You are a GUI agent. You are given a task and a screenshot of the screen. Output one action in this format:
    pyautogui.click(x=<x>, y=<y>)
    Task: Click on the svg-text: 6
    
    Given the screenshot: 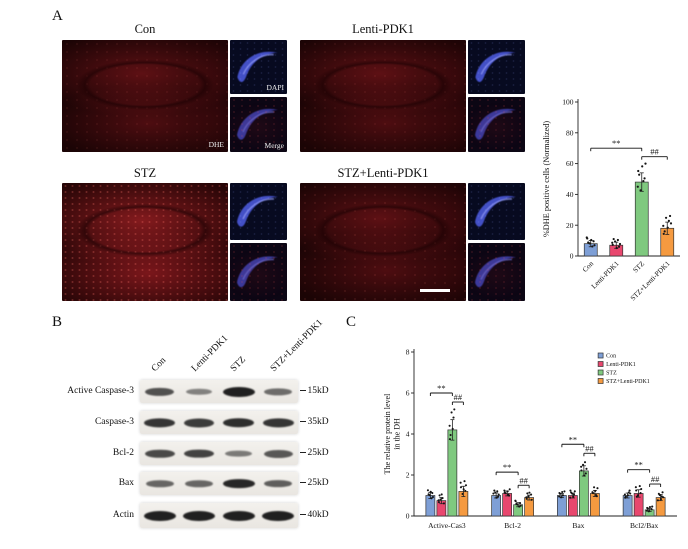 What is the action you would take?
    pyautogui.click(x=408, y=393)
    